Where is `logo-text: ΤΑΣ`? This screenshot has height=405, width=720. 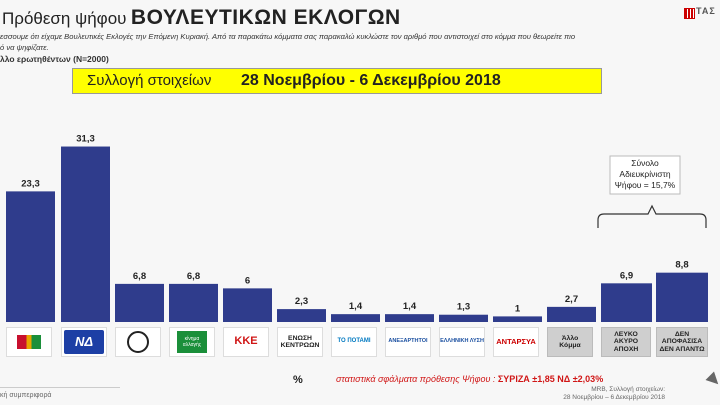 logo-text: ΤΑΣ is located at coordinates (706, 11).